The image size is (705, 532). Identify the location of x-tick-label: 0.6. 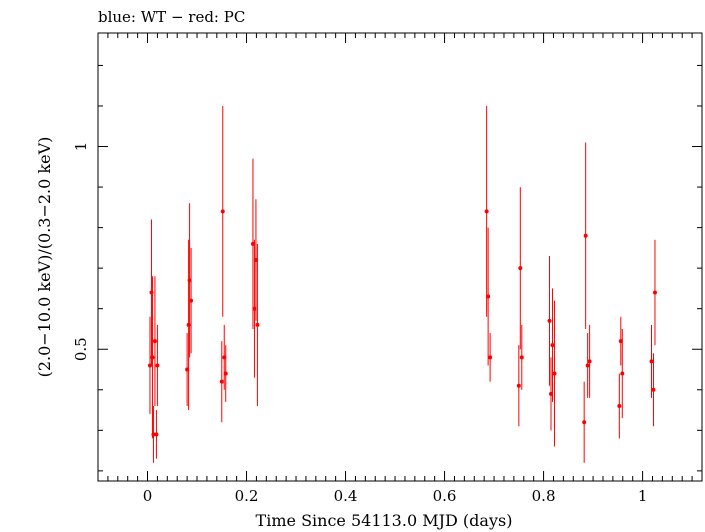
(445, 496).